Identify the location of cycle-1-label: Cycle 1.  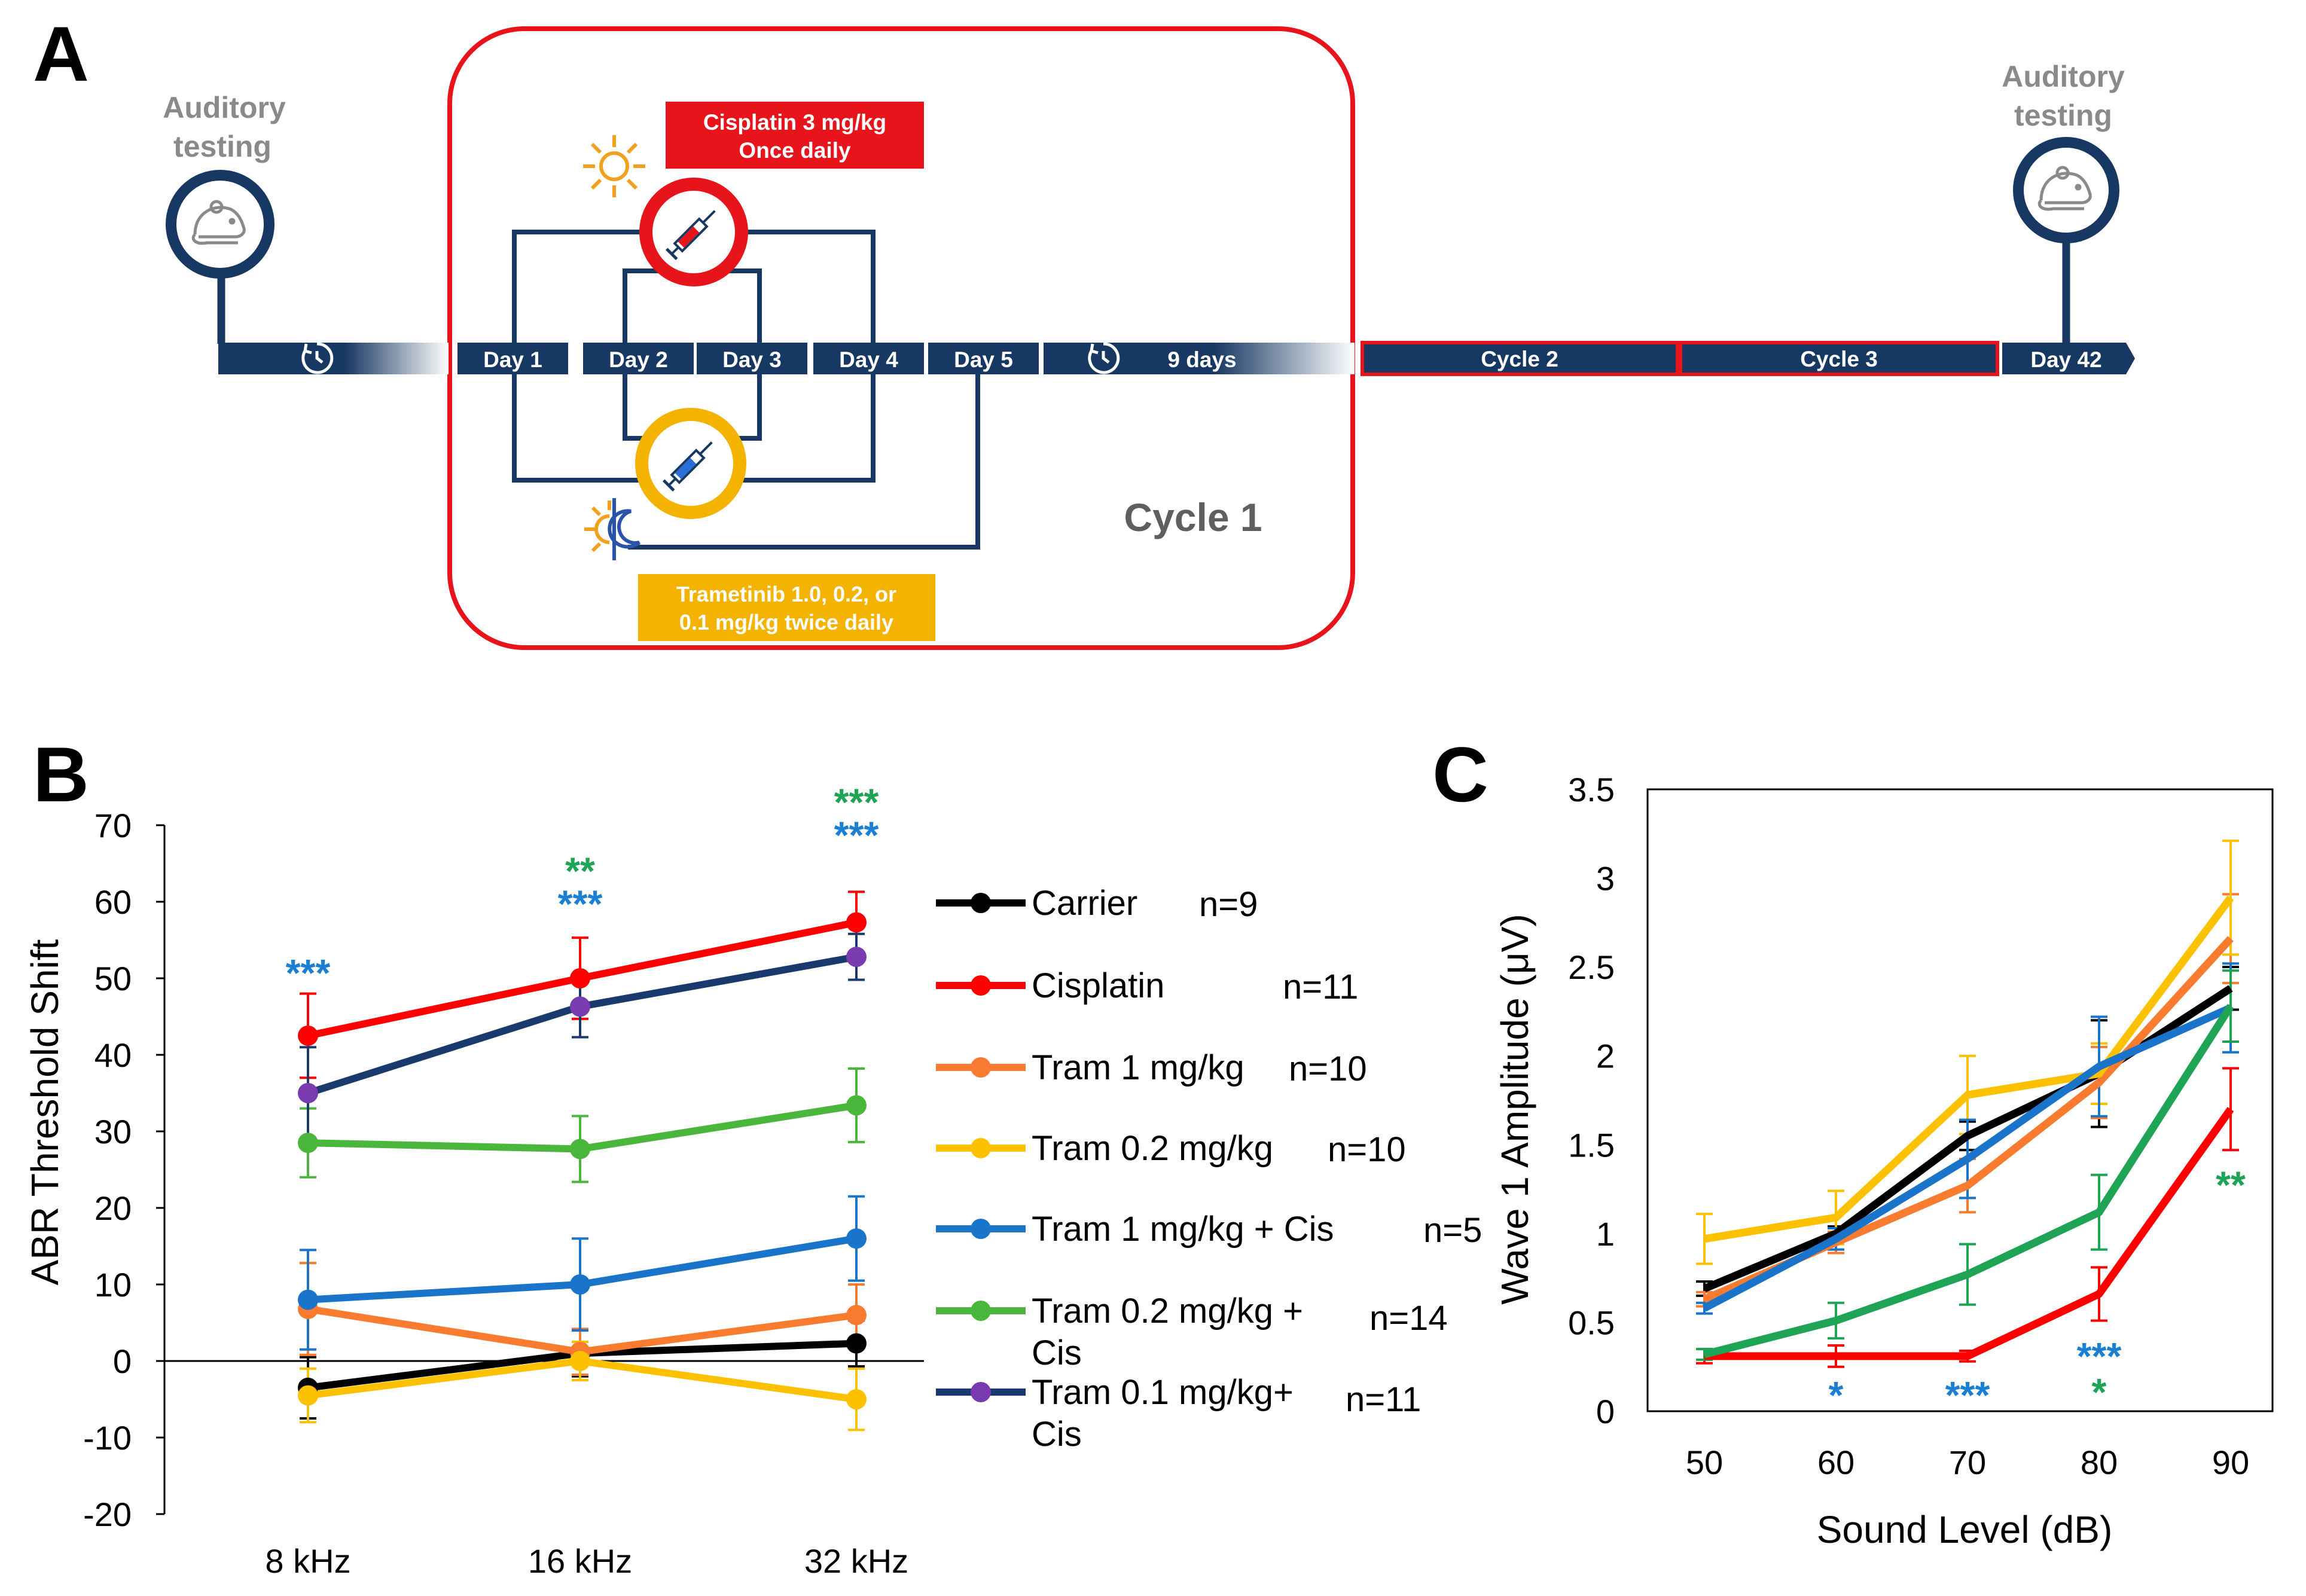
(1193, 517).